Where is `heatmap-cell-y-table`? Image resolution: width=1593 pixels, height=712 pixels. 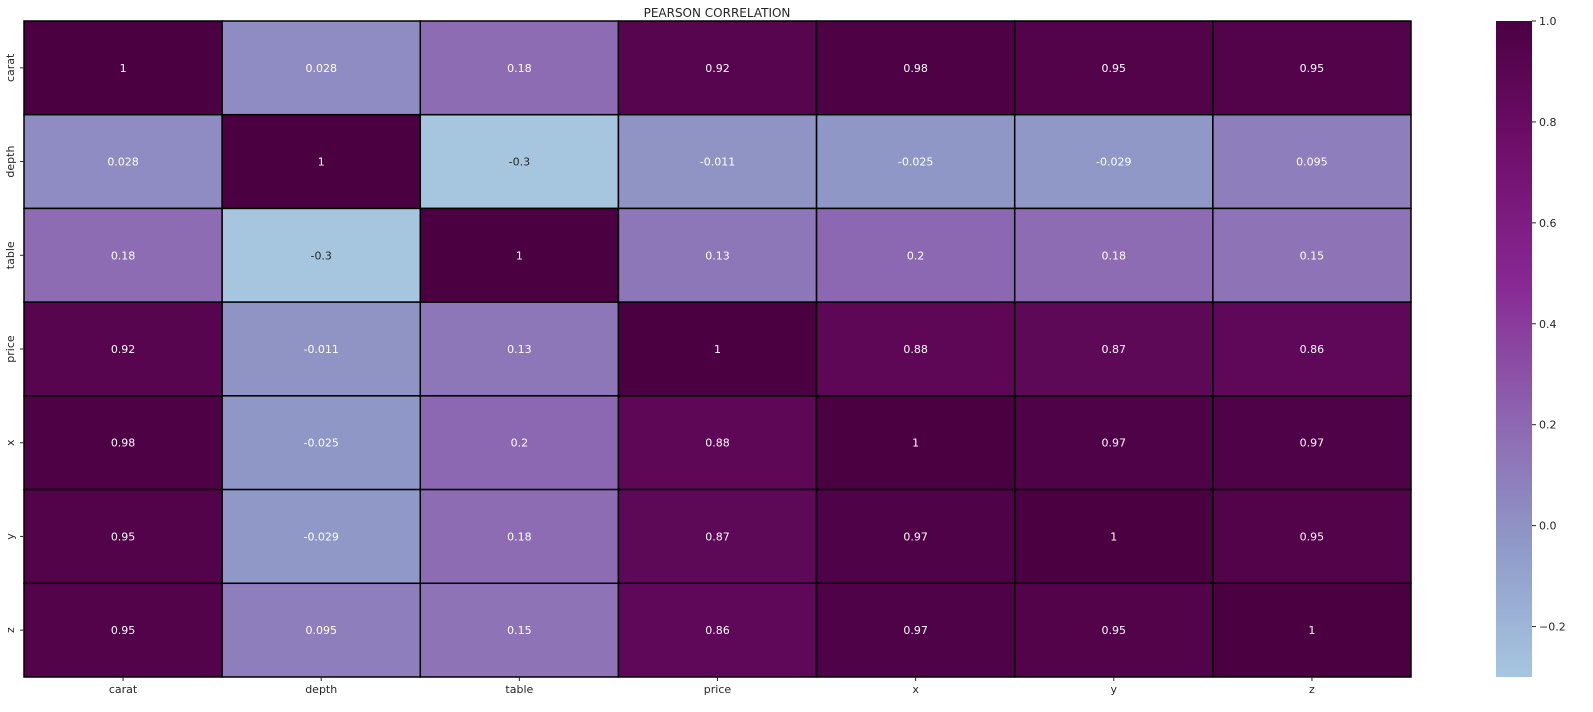 heatmap-cell-y-table is located at coordinates (519, 536).